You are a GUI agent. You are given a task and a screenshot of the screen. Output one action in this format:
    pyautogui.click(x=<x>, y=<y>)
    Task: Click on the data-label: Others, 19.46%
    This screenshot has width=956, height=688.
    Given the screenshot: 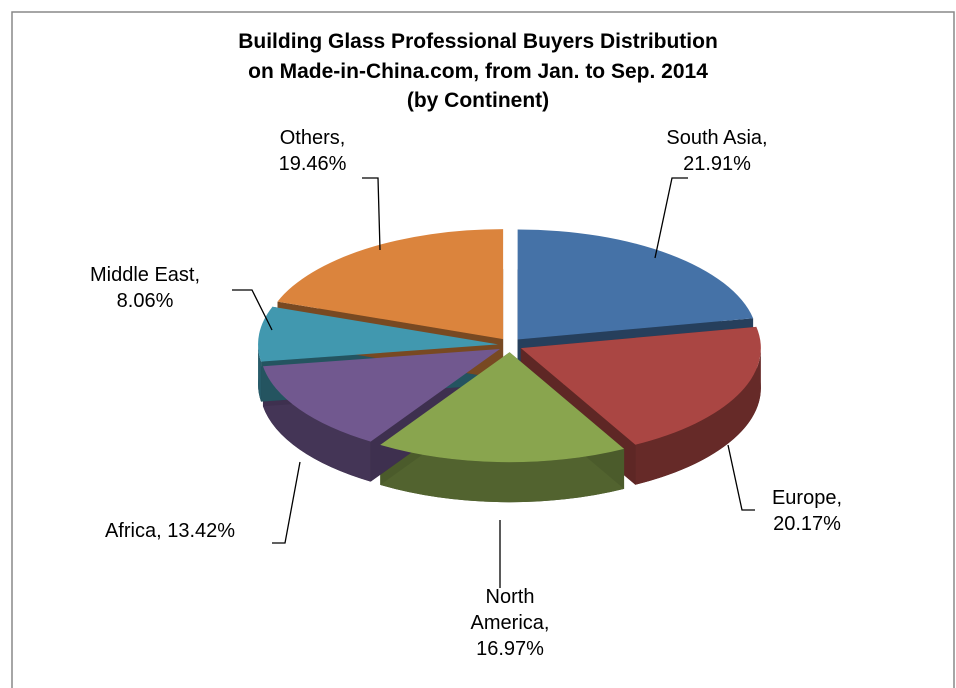 What is the action you would take?
    pyautogui.click(x=312, y=151)
    